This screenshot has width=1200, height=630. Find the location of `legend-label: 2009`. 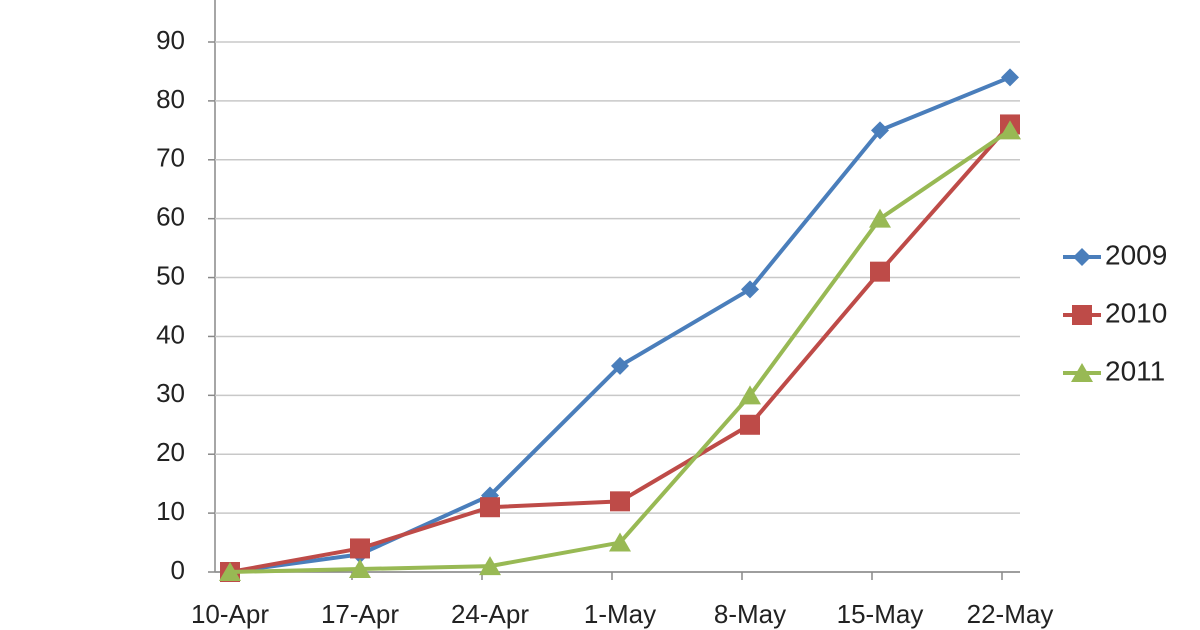

legend-label: 2009 is located at coordinates (1136, 254).